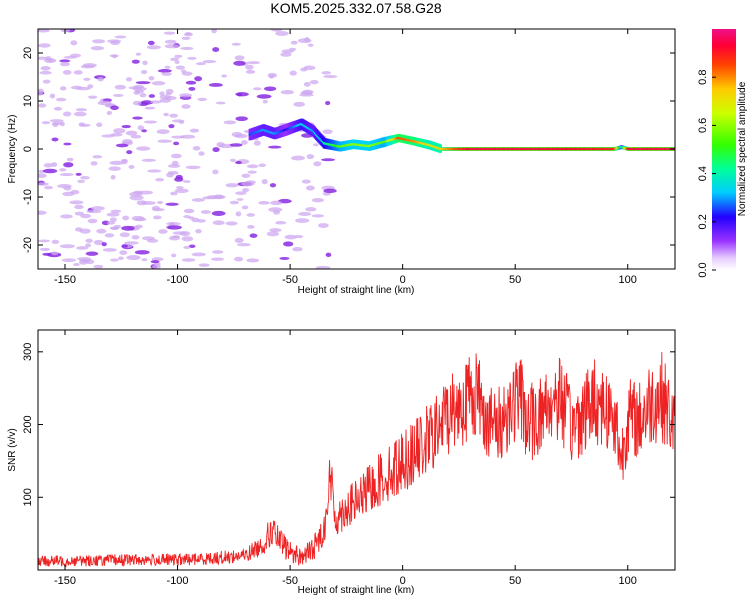 The image size is (750, 600). What do you see at coordinates (290, 581) in the screenshot?
I see `x-tick-label: -50` at bounding box center [290, 581].